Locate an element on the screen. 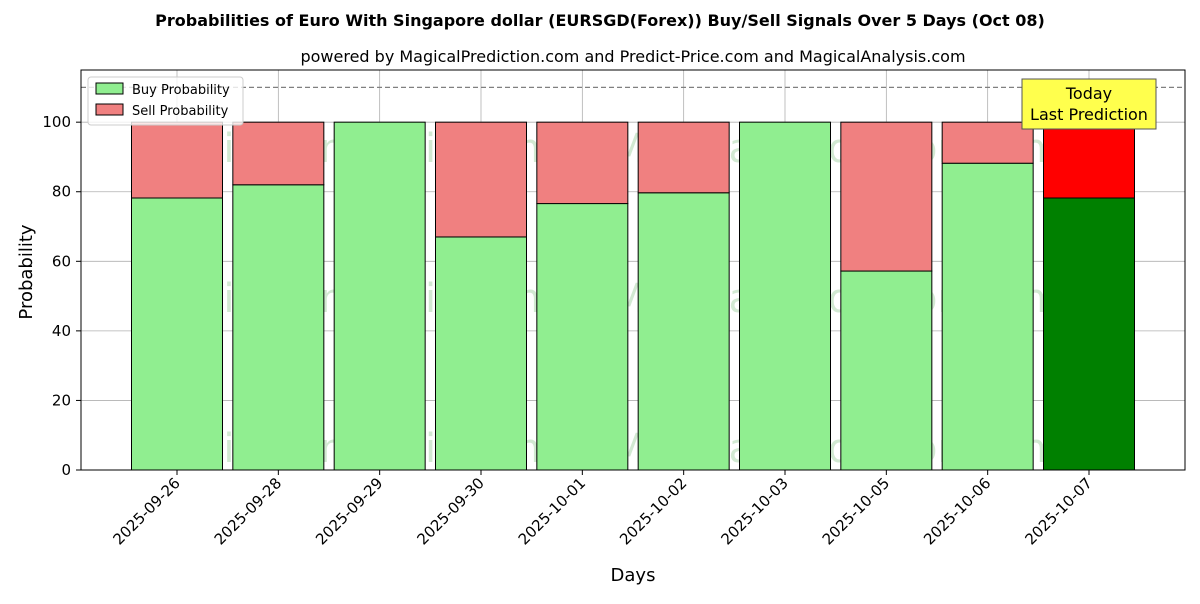 The height and width of the screenshot is (604, 1200). y-axis-label: Probability is located at coordinates (26, 271).